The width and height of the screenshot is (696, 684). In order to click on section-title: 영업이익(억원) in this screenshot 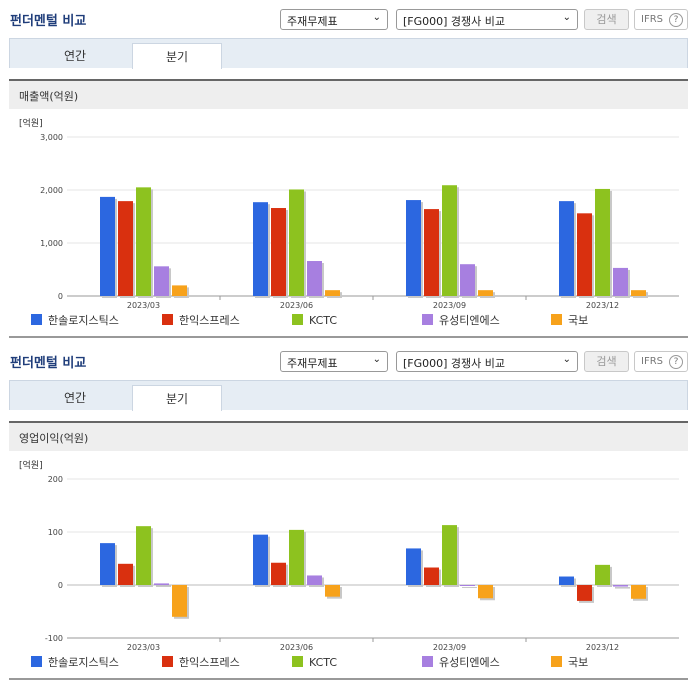, I will do `click(348, 436)`.